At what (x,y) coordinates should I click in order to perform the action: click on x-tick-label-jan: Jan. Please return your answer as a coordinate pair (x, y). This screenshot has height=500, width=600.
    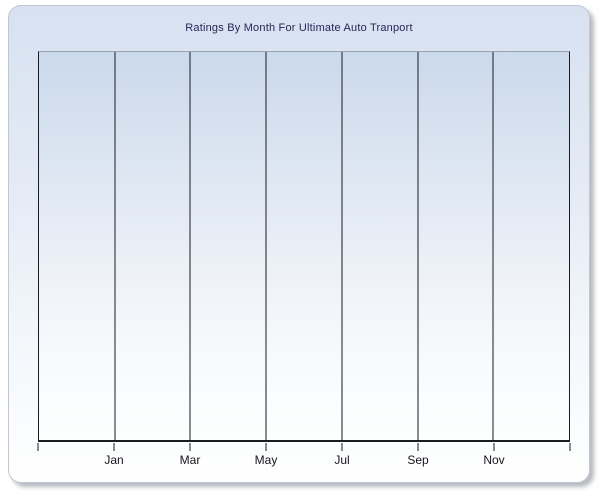
    Looking at the image, I should click on (114, 460).